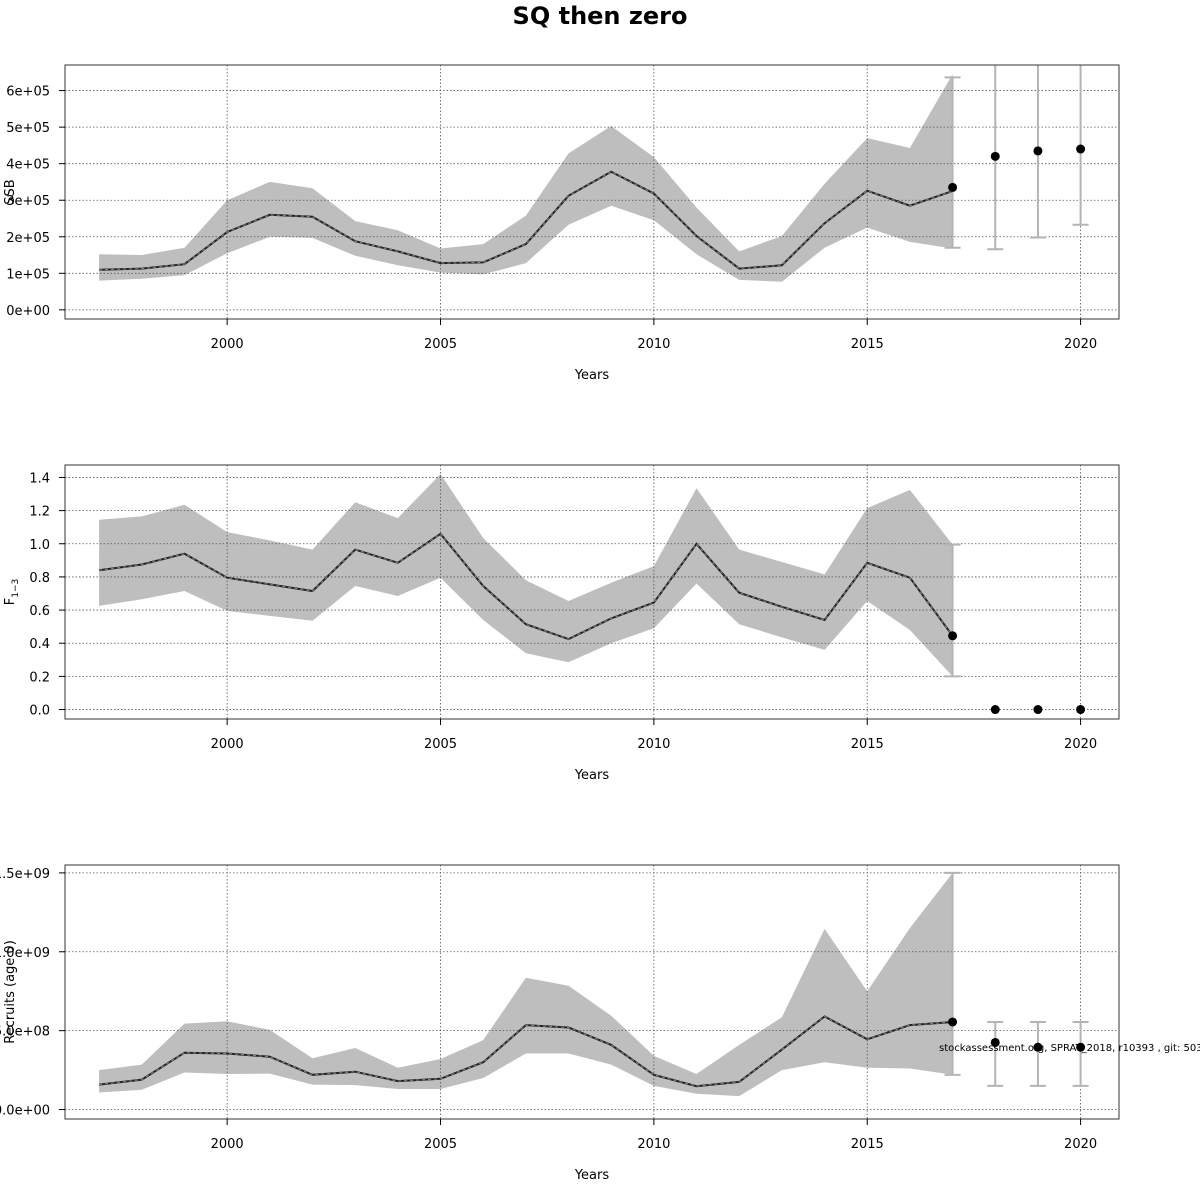 The image size is (1200, 1200). Describe the element at coordinates (1081, 149) in the screenshot. I see `ssb-forecast-point-2020` at that location.